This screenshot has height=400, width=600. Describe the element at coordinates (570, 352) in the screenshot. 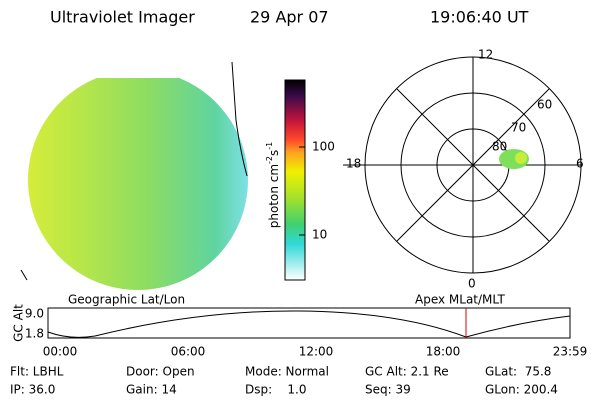

I see `x-tick-label: 23:59` at that location.